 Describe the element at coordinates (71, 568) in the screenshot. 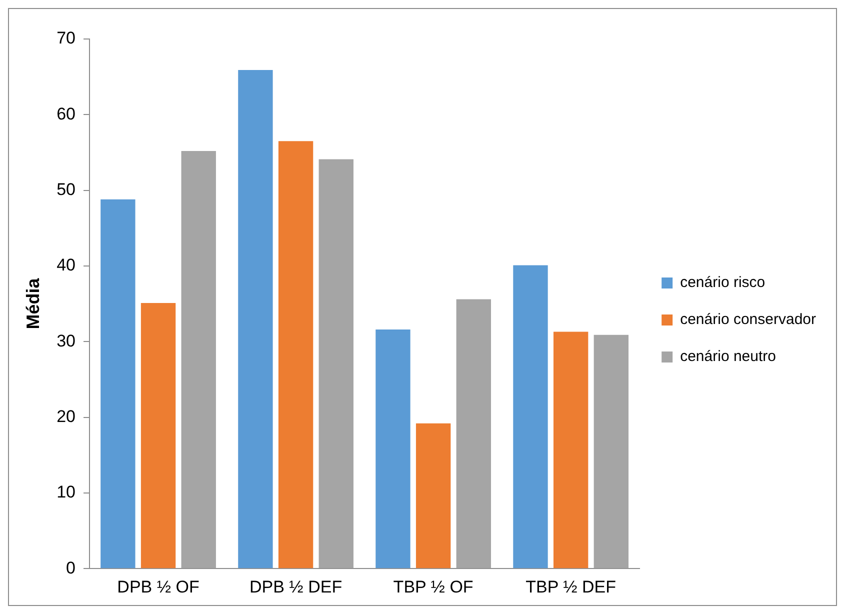

I see `y-tick-label: 0` at that location.